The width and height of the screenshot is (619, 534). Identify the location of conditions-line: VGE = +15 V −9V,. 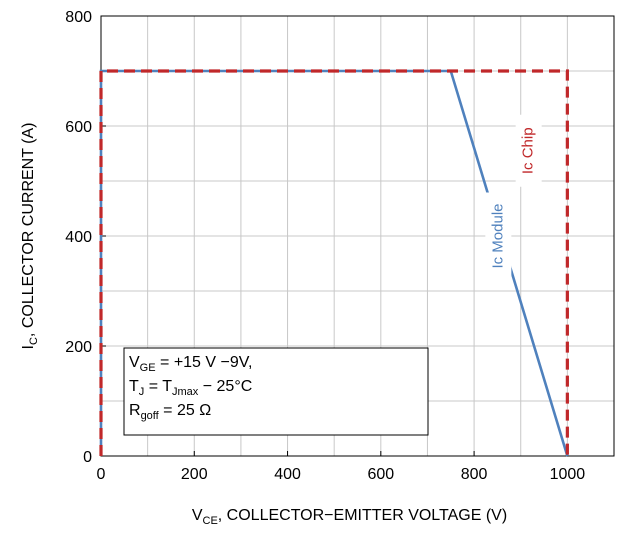
(190, 364).